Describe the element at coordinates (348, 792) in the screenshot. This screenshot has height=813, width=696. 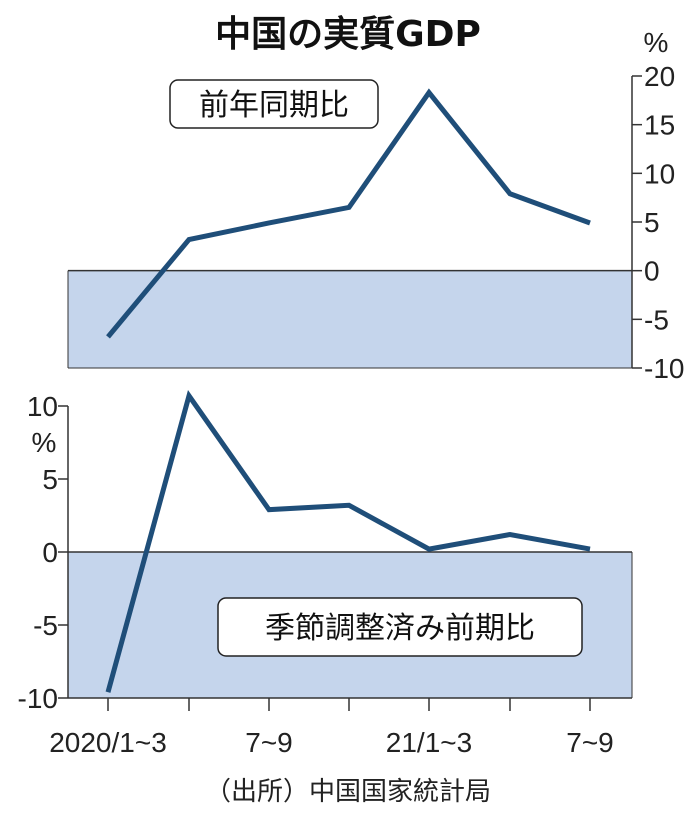
I see `source-note: （出所）中国国家統計局` at that location.